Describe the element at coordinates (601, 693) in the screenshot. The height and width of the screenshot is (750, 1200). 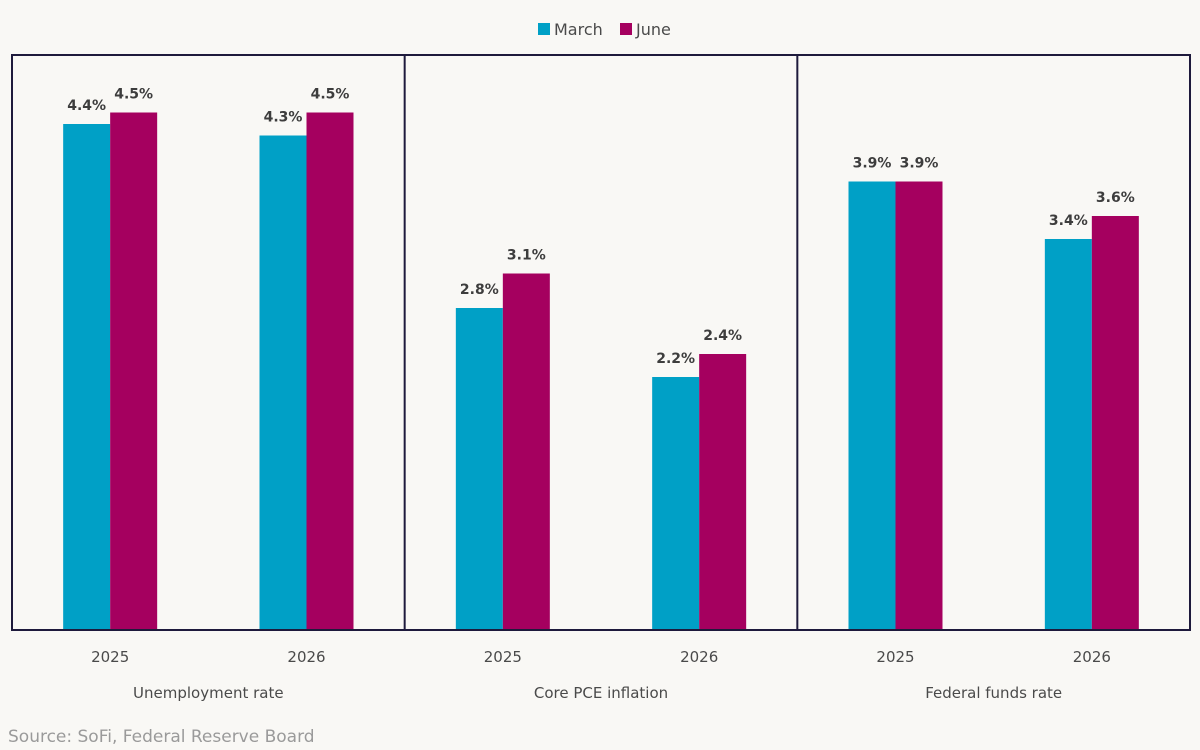
I see `panel-label: Core PCE inflation` at that location.